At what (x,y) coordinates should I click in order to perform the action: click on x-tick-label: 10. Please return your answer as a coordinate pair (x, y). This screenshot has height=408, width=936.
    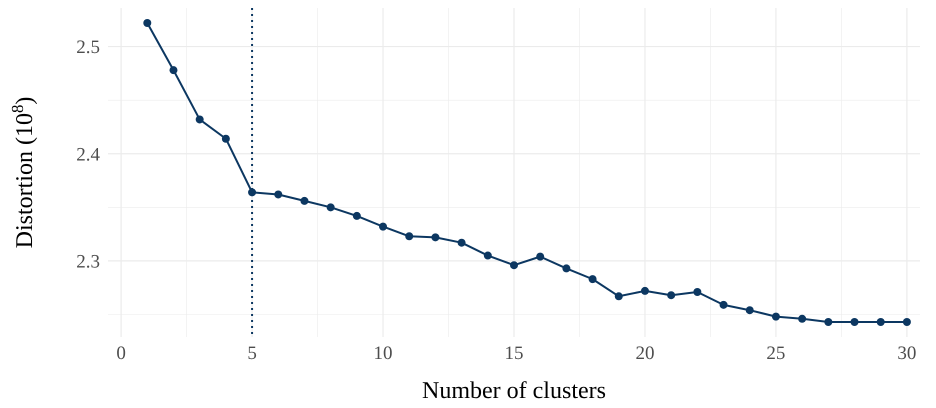
    Looking at the image, I should click on (383, 353).